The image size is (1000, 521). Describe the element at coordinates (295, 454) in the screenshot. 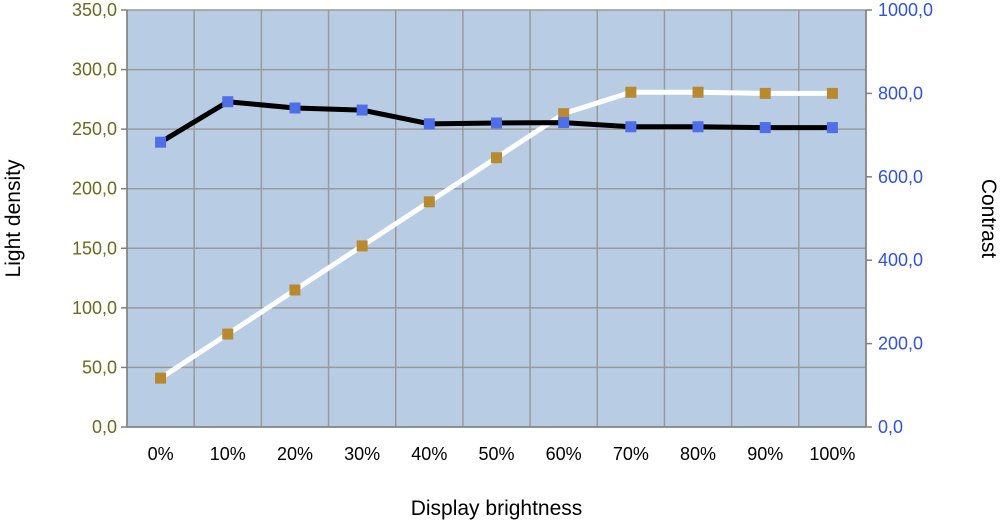

I see `x-tick-label: 20%` at that location.